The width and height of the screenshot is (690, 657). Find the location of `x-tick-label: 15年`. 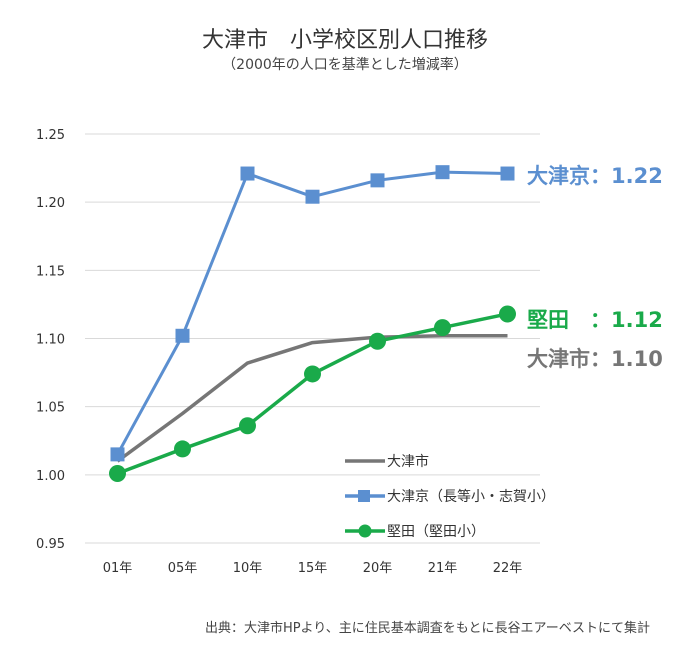

x-tick-label: 15年 is located at coordinates (313, 568).